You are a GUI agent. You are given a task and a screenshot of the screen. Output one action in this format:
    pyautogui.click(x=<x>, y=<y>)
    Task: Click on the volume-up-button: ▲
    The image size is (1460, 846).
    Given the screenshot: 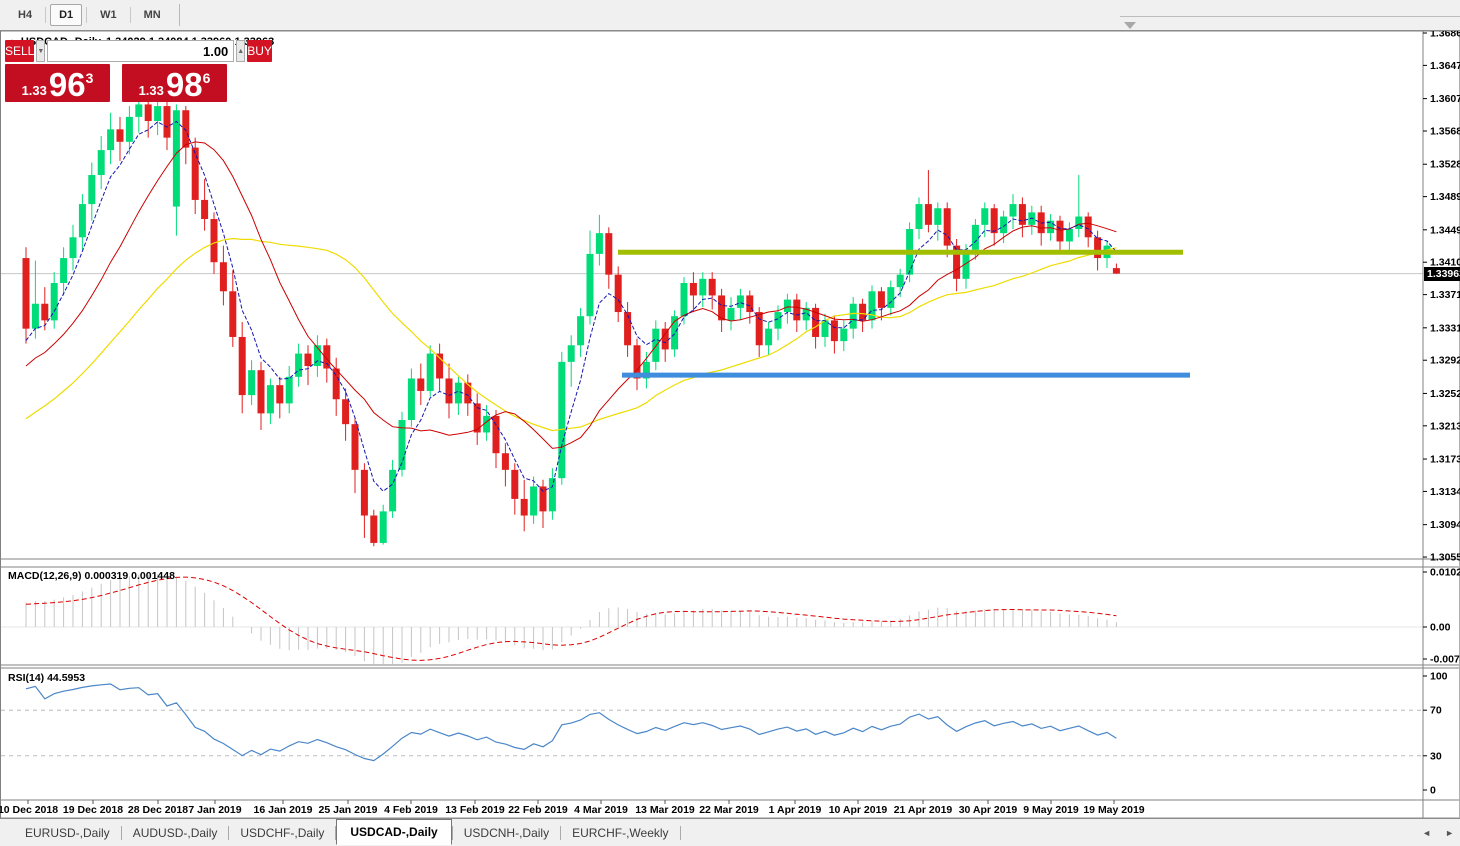 What is the action you would take?
    pyautogui.click(x=241, y=51)
    